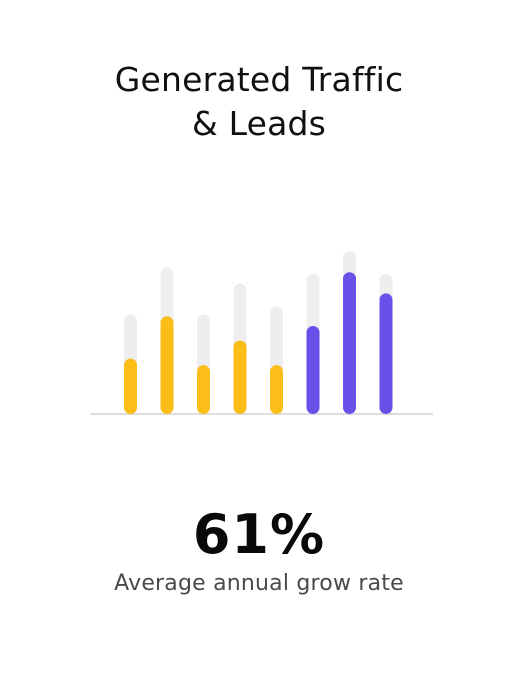  I want to click on chart-title-line-1: Generated Traffic, so click(259, 79).